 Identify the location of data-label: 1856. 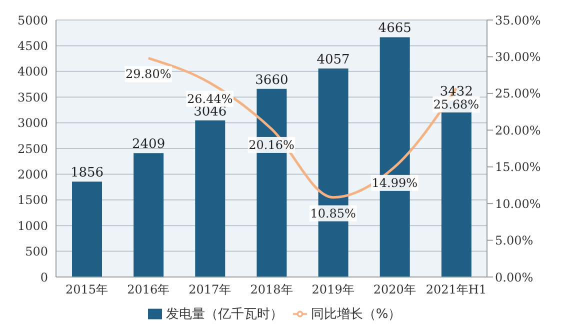
(87, 173).